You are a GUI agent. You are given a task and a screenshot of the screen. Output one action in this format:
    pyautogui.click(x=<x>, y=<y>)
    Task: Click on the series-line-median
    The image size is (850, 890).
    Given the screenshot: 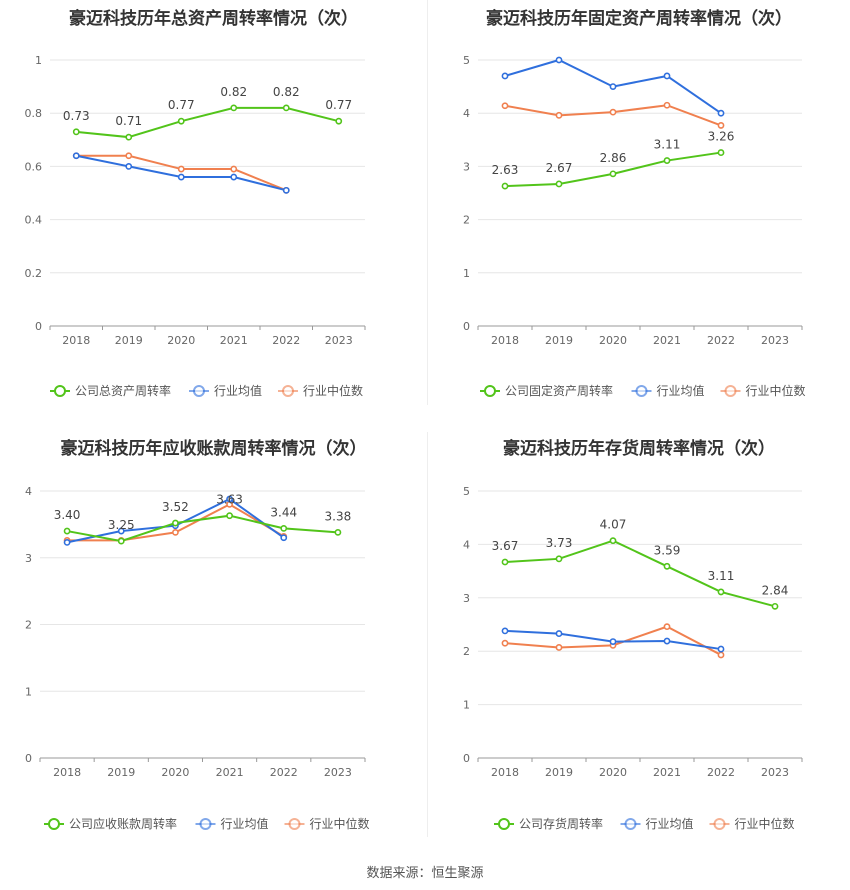 What is the action you would take?
    pyautogui.click(x=181, y=173)
    